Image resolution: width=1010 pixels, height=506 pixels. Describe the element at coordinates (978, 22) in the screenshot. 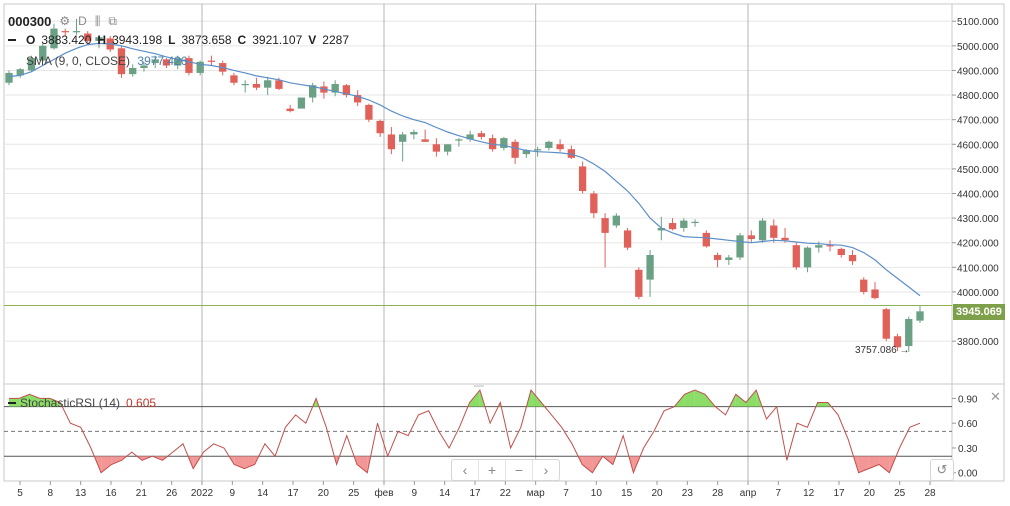

I see `price-tick-label: 5100.000` at that location.